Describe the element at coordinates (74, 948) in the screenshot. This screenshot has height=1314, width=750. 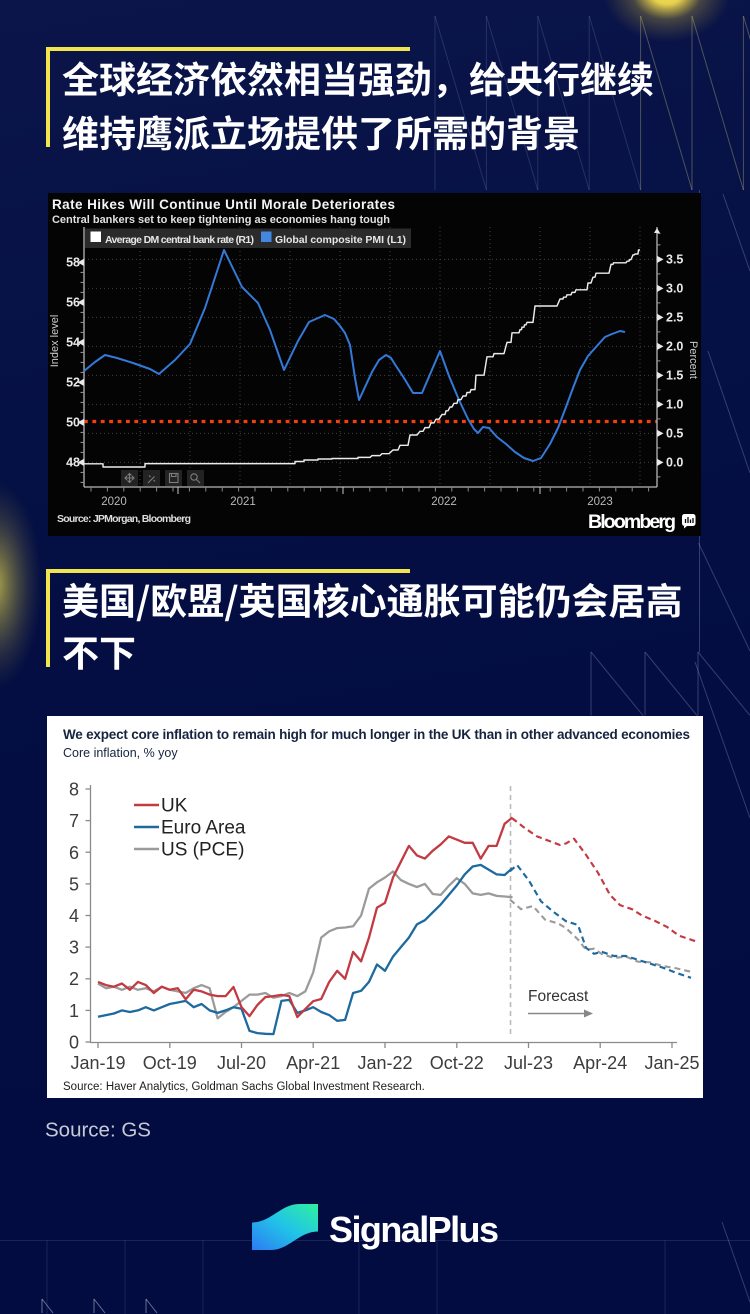
I see `svg-text: 3` at that location.